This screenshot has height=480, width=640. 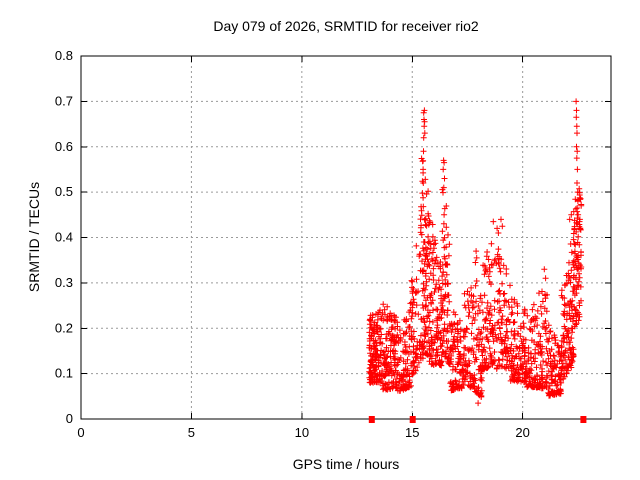 I want to click on y-tick-label: 0.3, so click(x=64, y=282).